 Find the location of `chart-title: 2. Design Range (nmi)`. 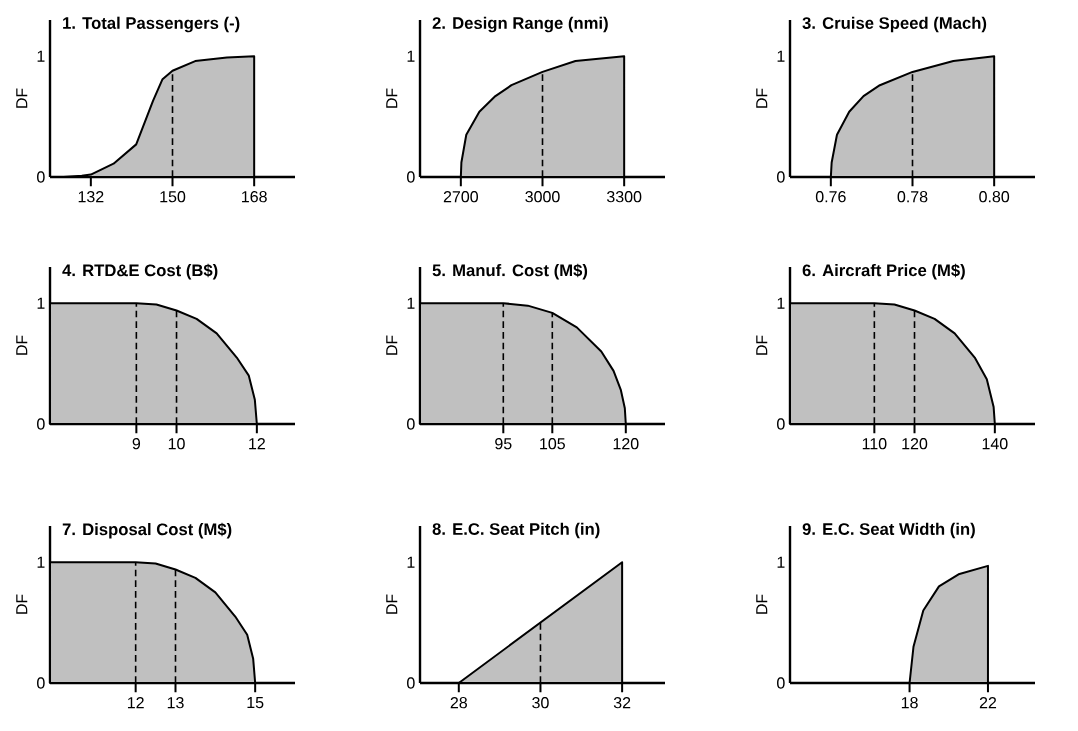

chart-title: 2. Design Range (nmi) is located at coordinates (520, 24).